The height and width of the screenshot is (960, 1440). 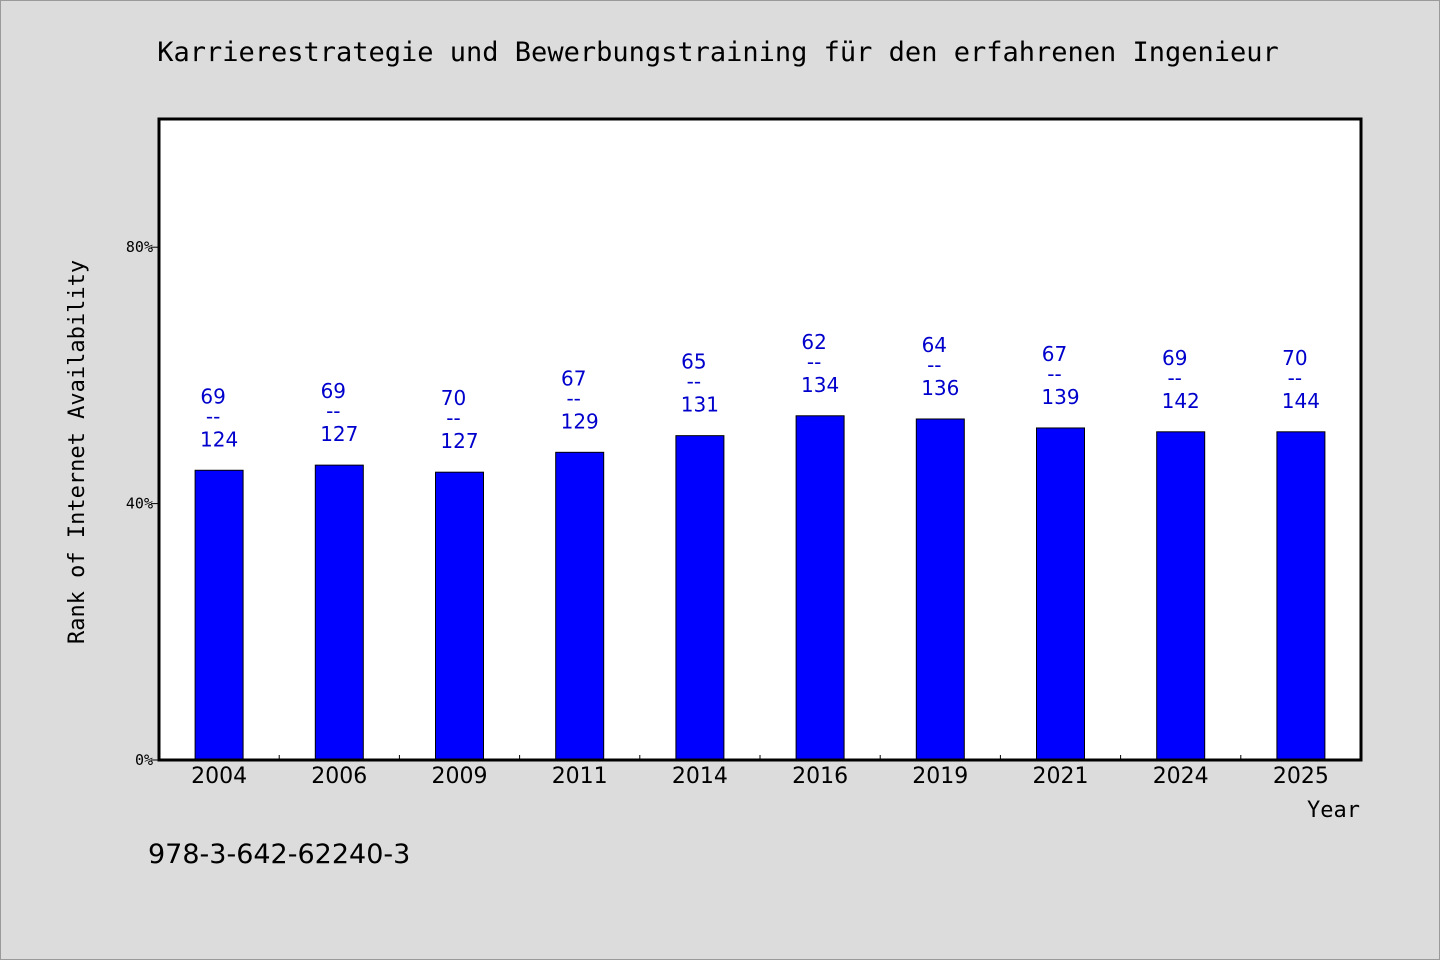 I want to click on data-label-bottom-2006: 127, so click(x=339, y=434).